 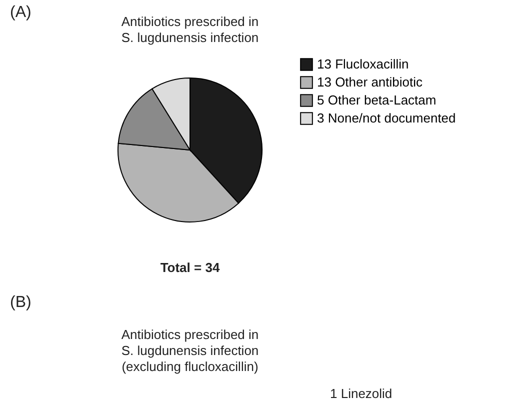 What do you see at coordinates (190, 350) in the screenshot?
I see `text: Antibiotics prescribed in S. lugdunensis infection (excluding flucloxacillin)` at bounding box center [190, 350].